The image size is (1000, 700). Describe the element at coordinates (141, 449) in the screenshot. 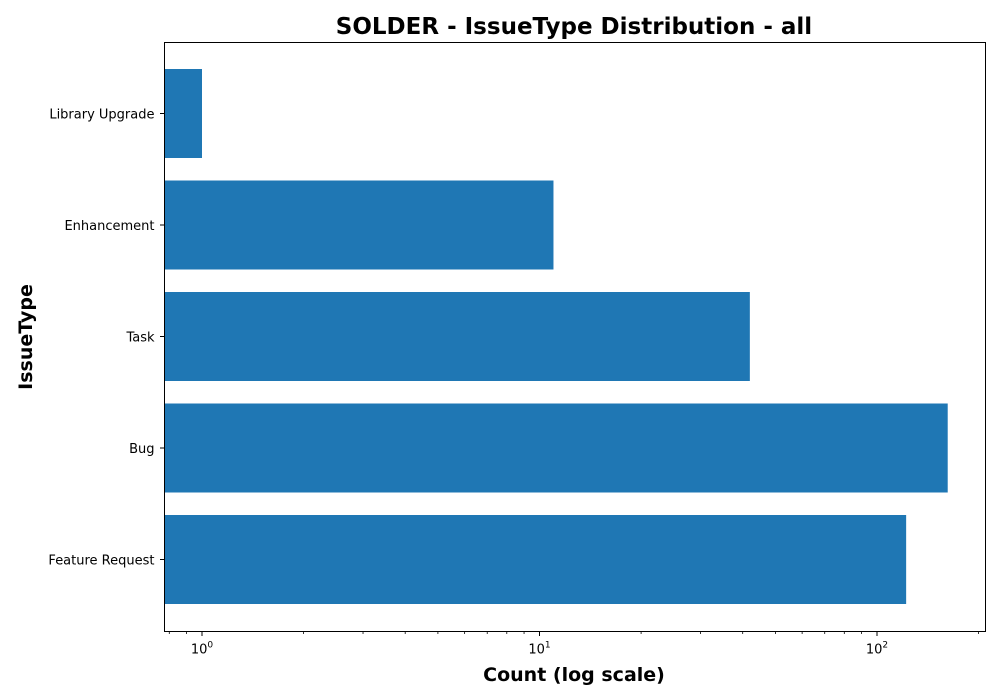

I see `y-tick-label: Bug` at that location.